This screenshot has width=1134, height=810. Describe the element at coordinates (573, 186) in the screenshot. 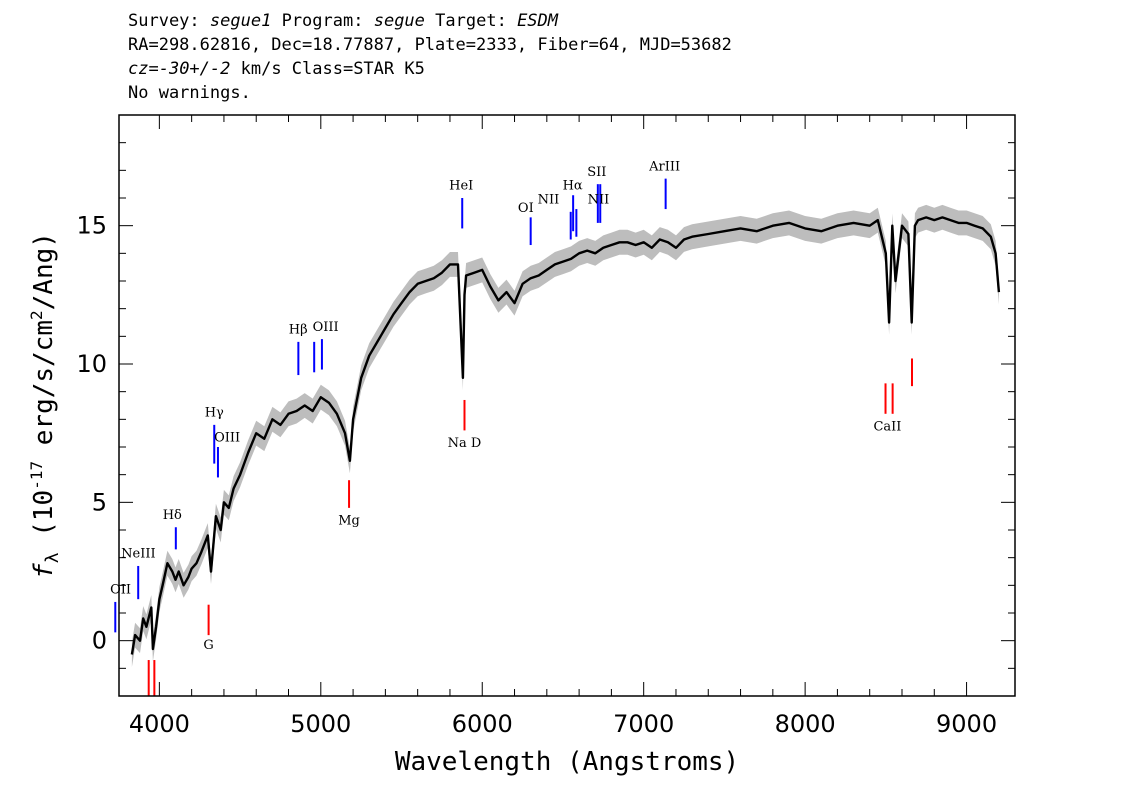

I see `emission-label-10: Hα` at that location.